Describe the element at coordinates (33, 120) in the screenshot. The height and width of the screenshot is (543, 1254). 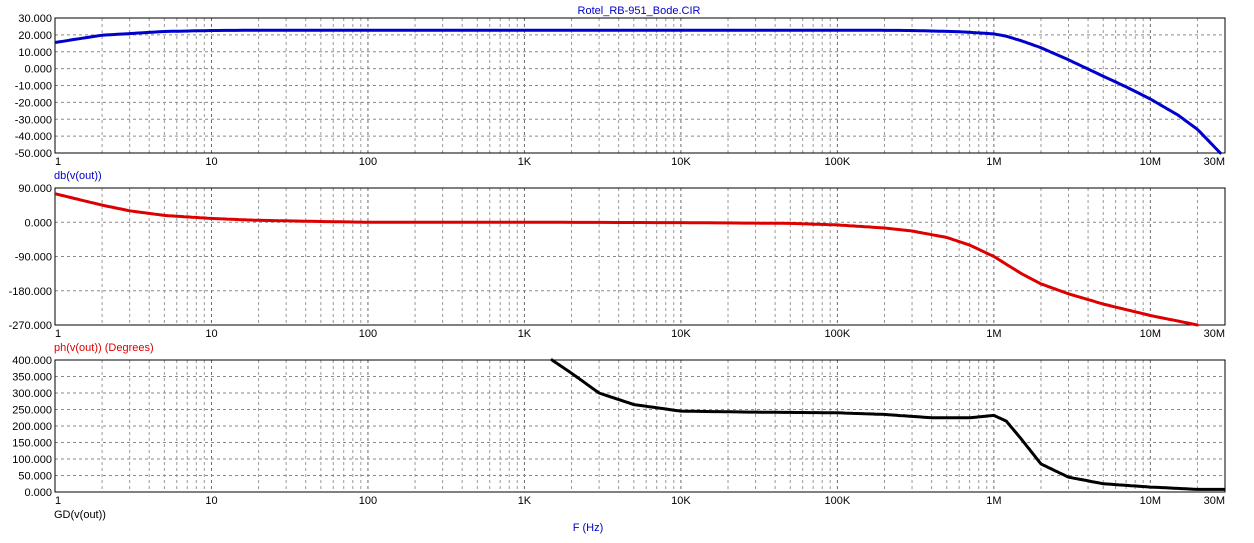
I see `y-tick-label: -30.000` at that location.